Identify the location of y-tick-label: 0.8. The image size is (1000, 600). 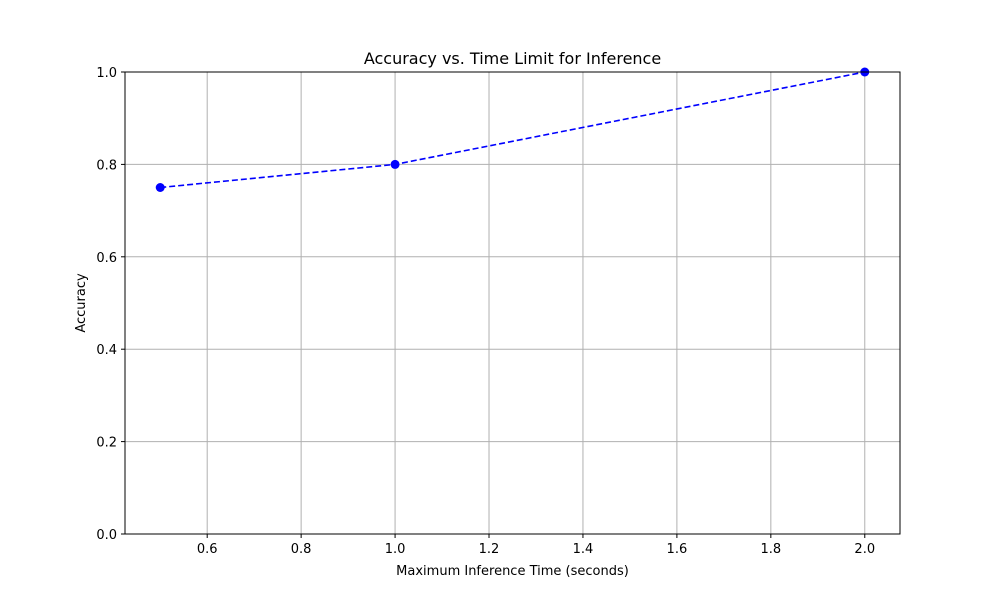
(106, 165).